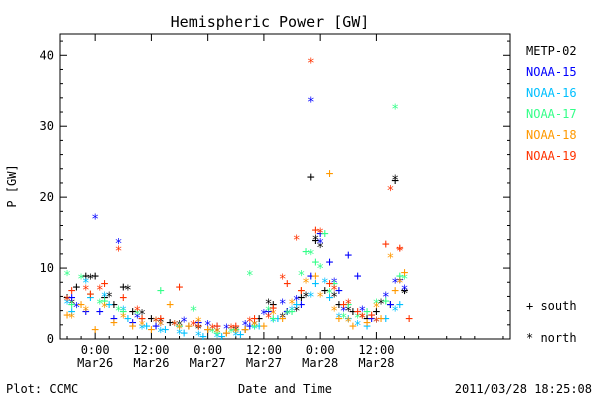 The height and width of the screenshot is (400, 600). What do you see at coordinates (95, 363) in the screenshot?
I see `x-tick-date-label: Mar26` at bounding box center [95, 363].